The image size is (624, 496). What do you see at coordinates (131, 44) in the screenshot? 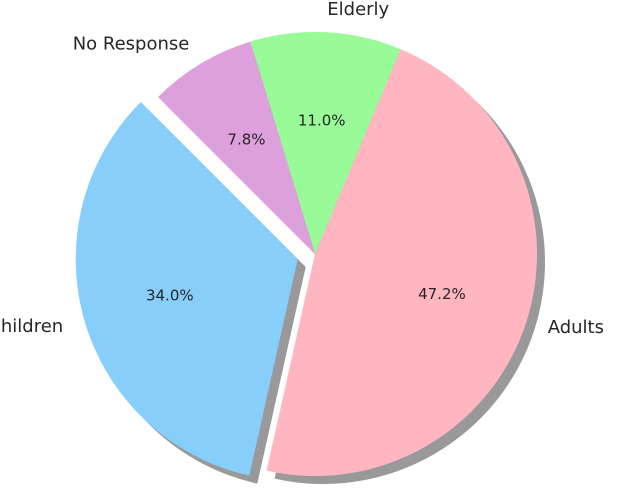
I see `slice-label-no-response: No Response` at bounding box center [131, 44].